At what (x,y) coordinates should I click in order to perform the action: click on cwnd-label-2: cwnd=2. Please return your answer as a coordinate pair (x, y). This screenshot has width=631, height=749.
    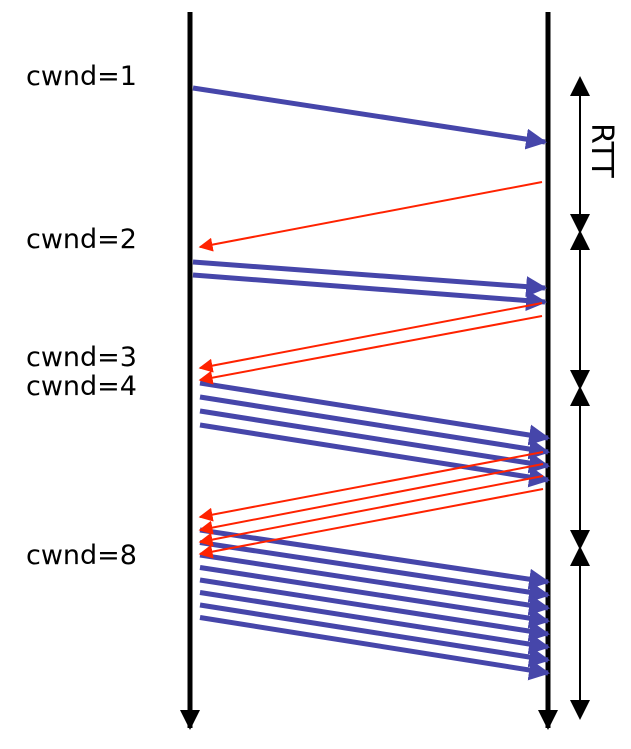
    Looking at the image, I should click on (81, 239).